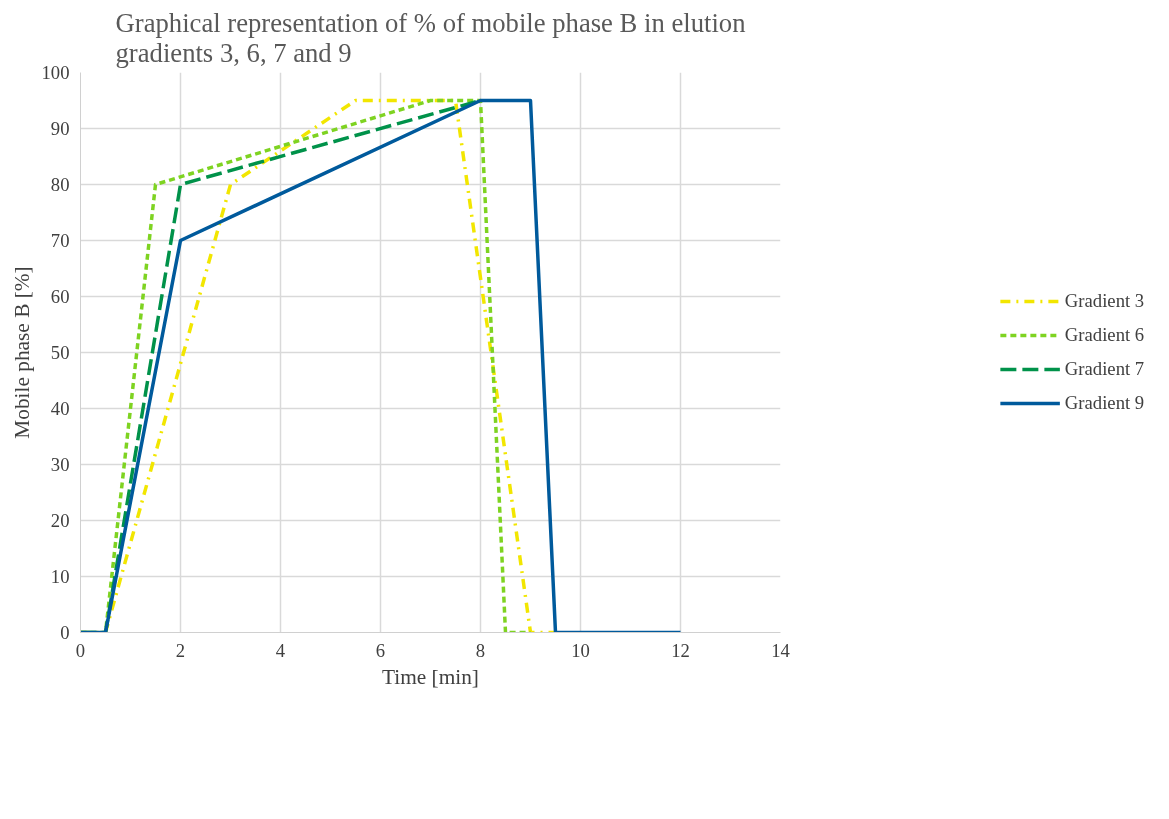 The image size is (1169, 819). What do you see at coordinates (430, 37) in the screenshot?
I see `chart-title: Graphical representation of % of mobile phase B in elution gradients 3, 6, 7 and 9` at bounding box center [430, 37].